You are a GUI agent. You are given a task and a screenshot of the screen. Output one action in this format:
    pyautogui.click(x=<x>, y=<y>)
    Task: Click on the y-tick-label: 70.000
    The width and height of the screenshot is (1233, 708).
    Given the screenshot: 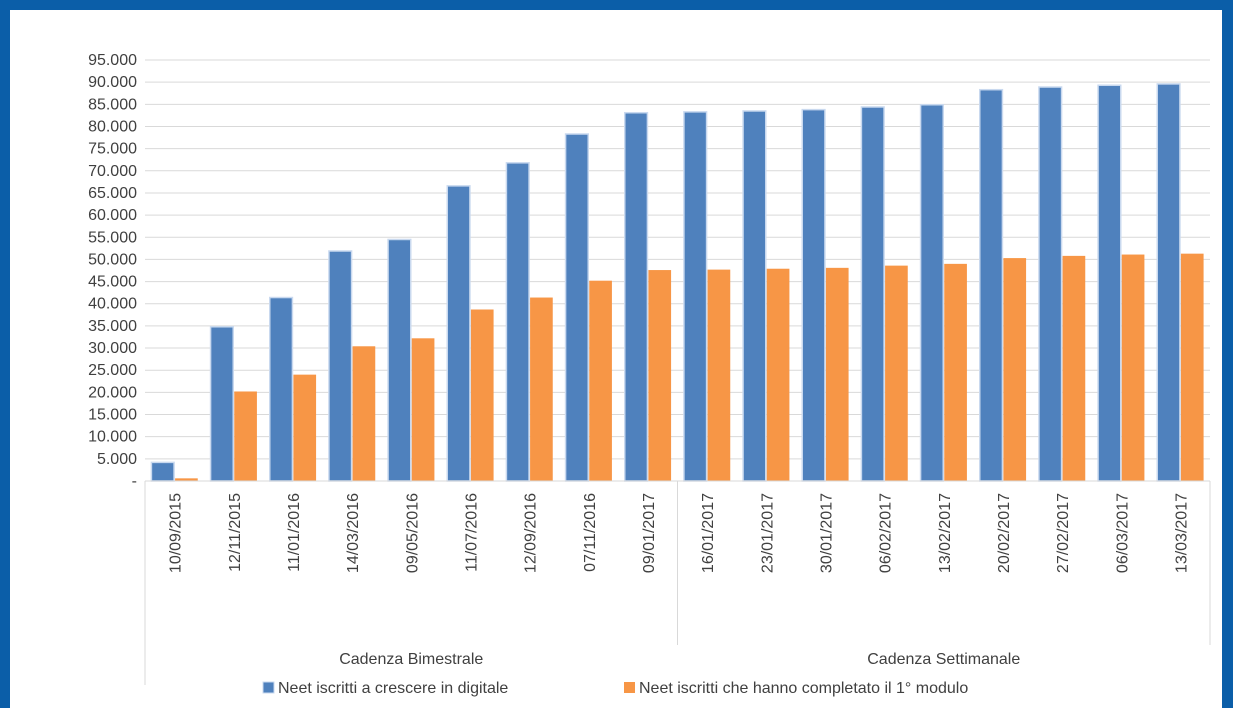 What is the action you would take?
    pyautogui.click(x=112, y=171)
    